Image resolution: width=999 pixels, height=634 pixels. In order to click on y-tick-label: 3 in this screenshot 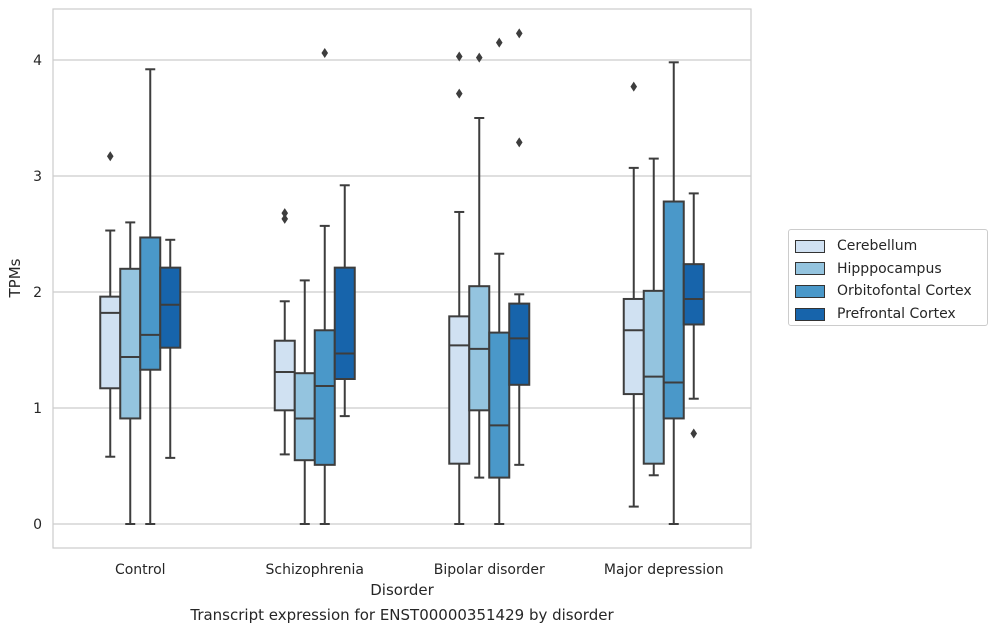, I will do `click(37, 177)`.